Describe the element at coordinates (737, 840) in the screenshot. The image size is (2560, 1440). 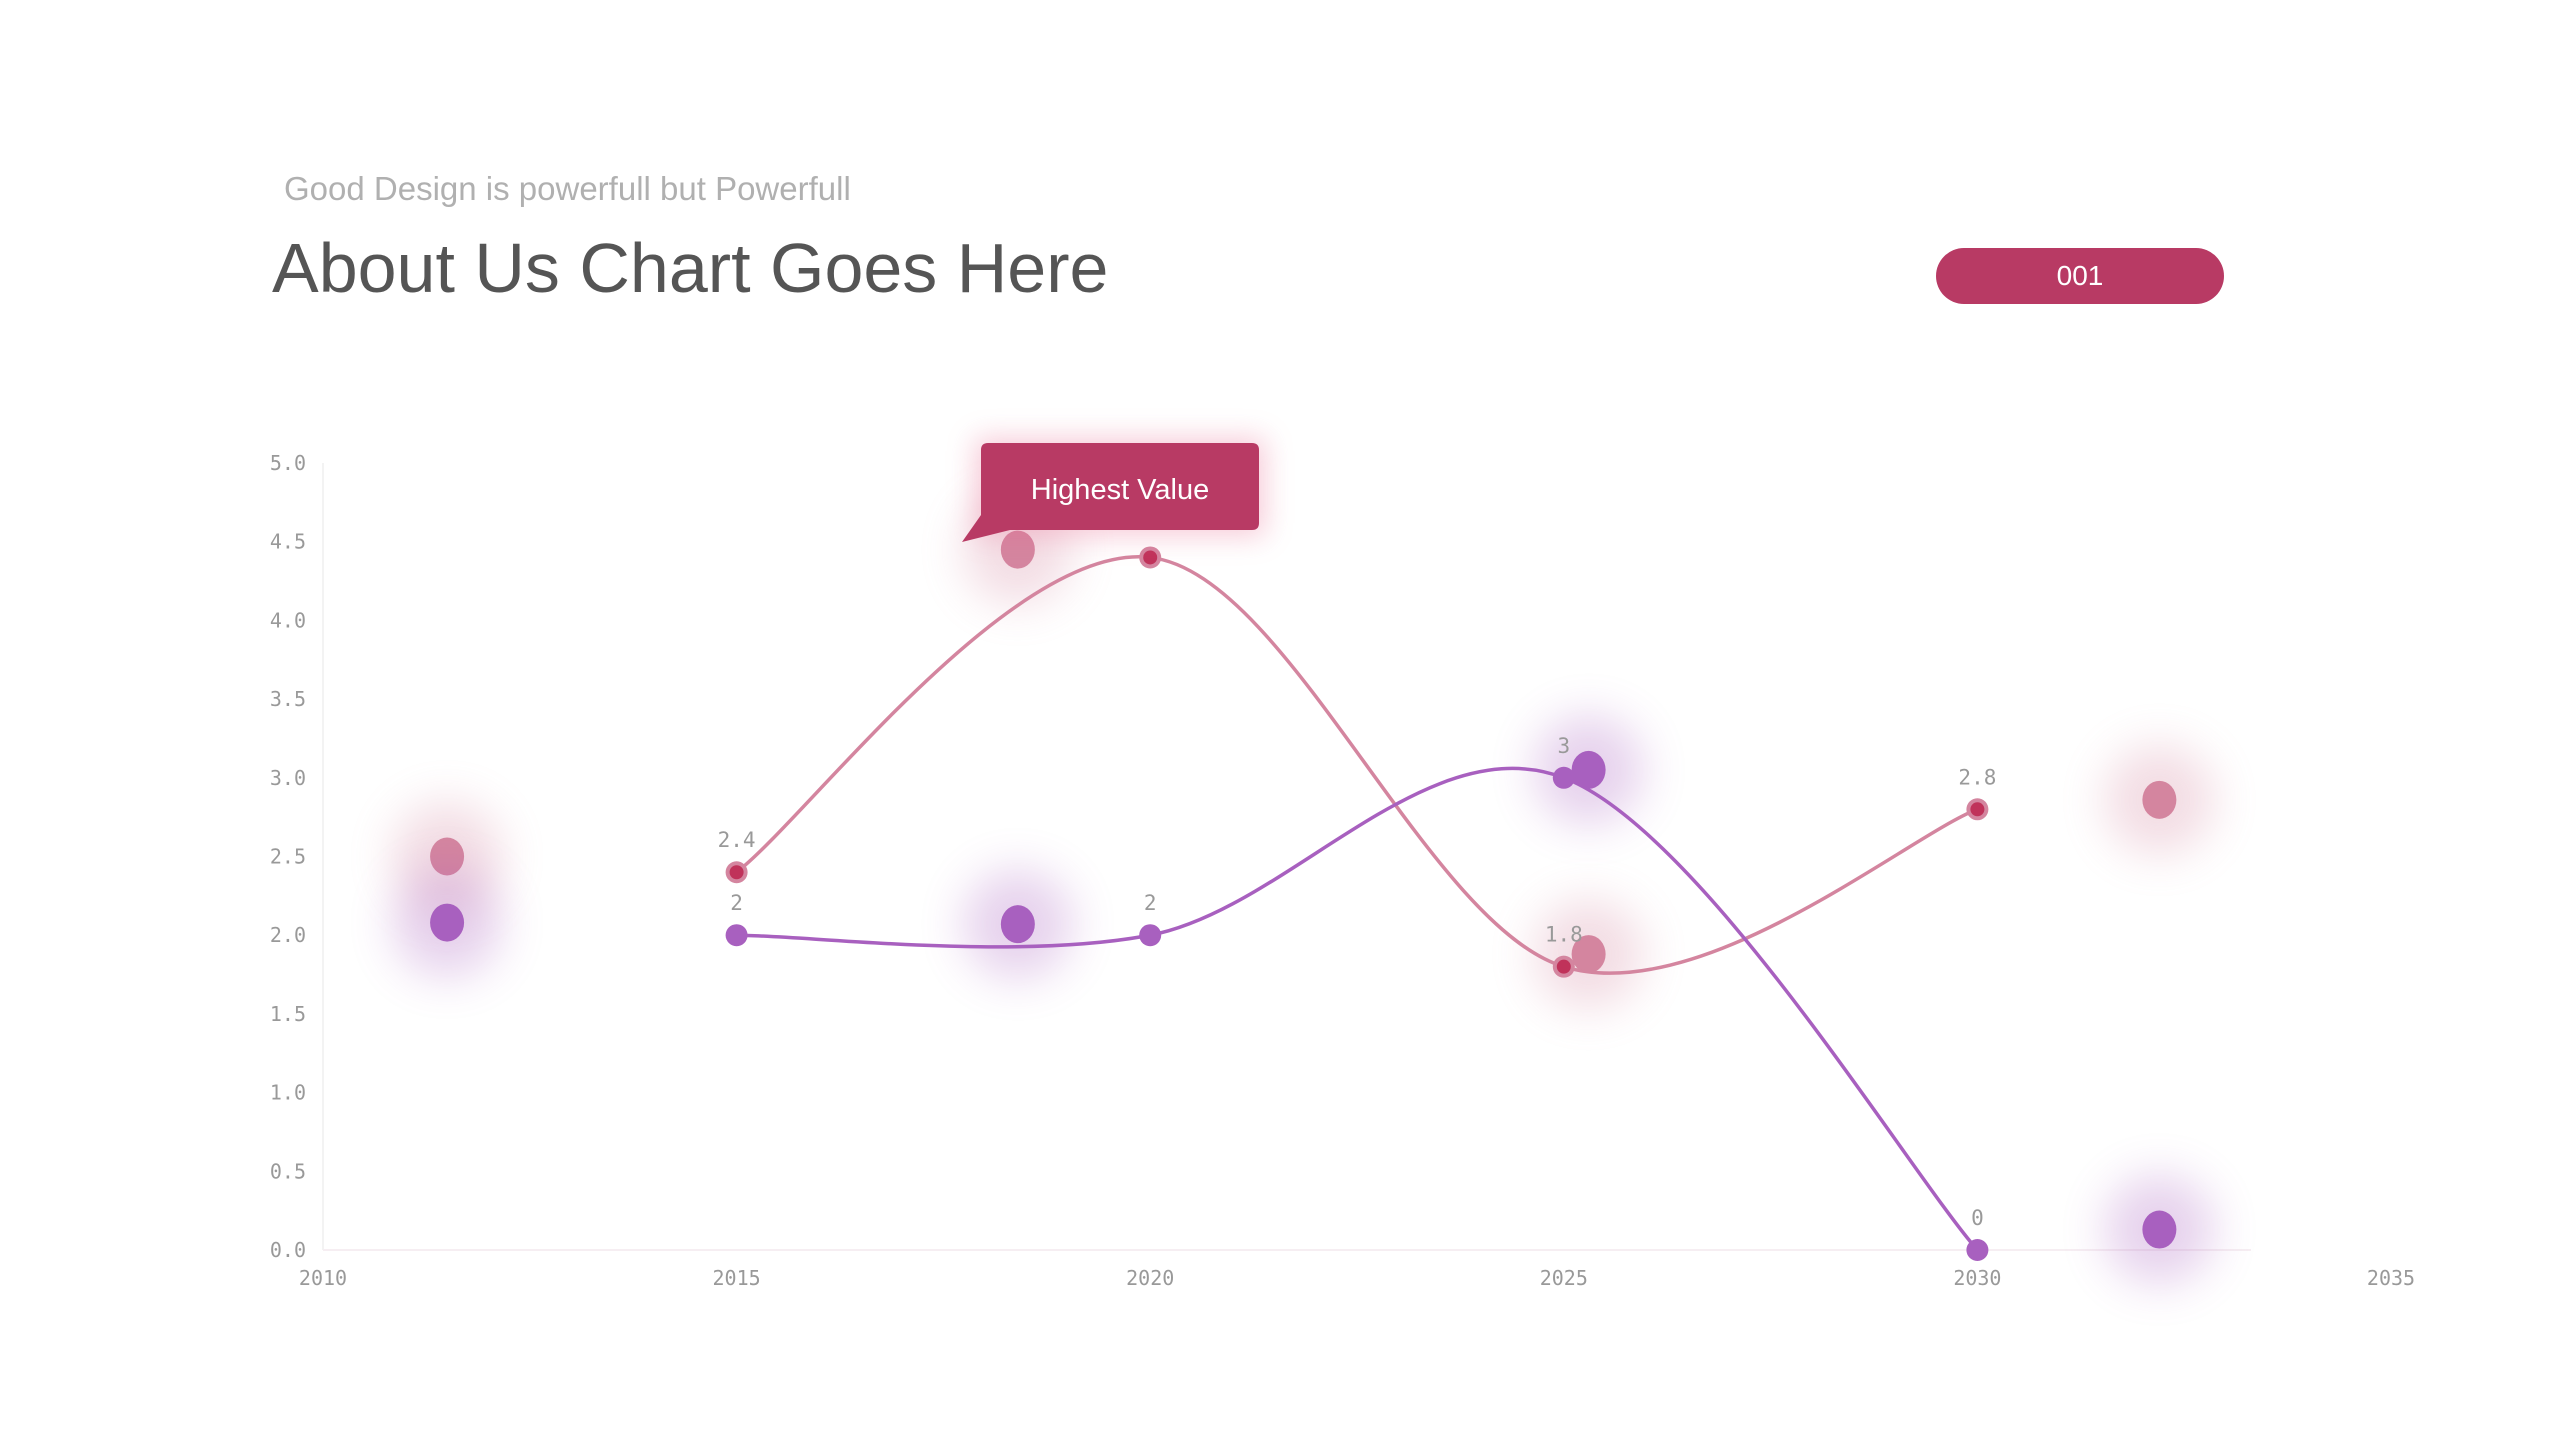
I see `data-label: 2.4` at that location.